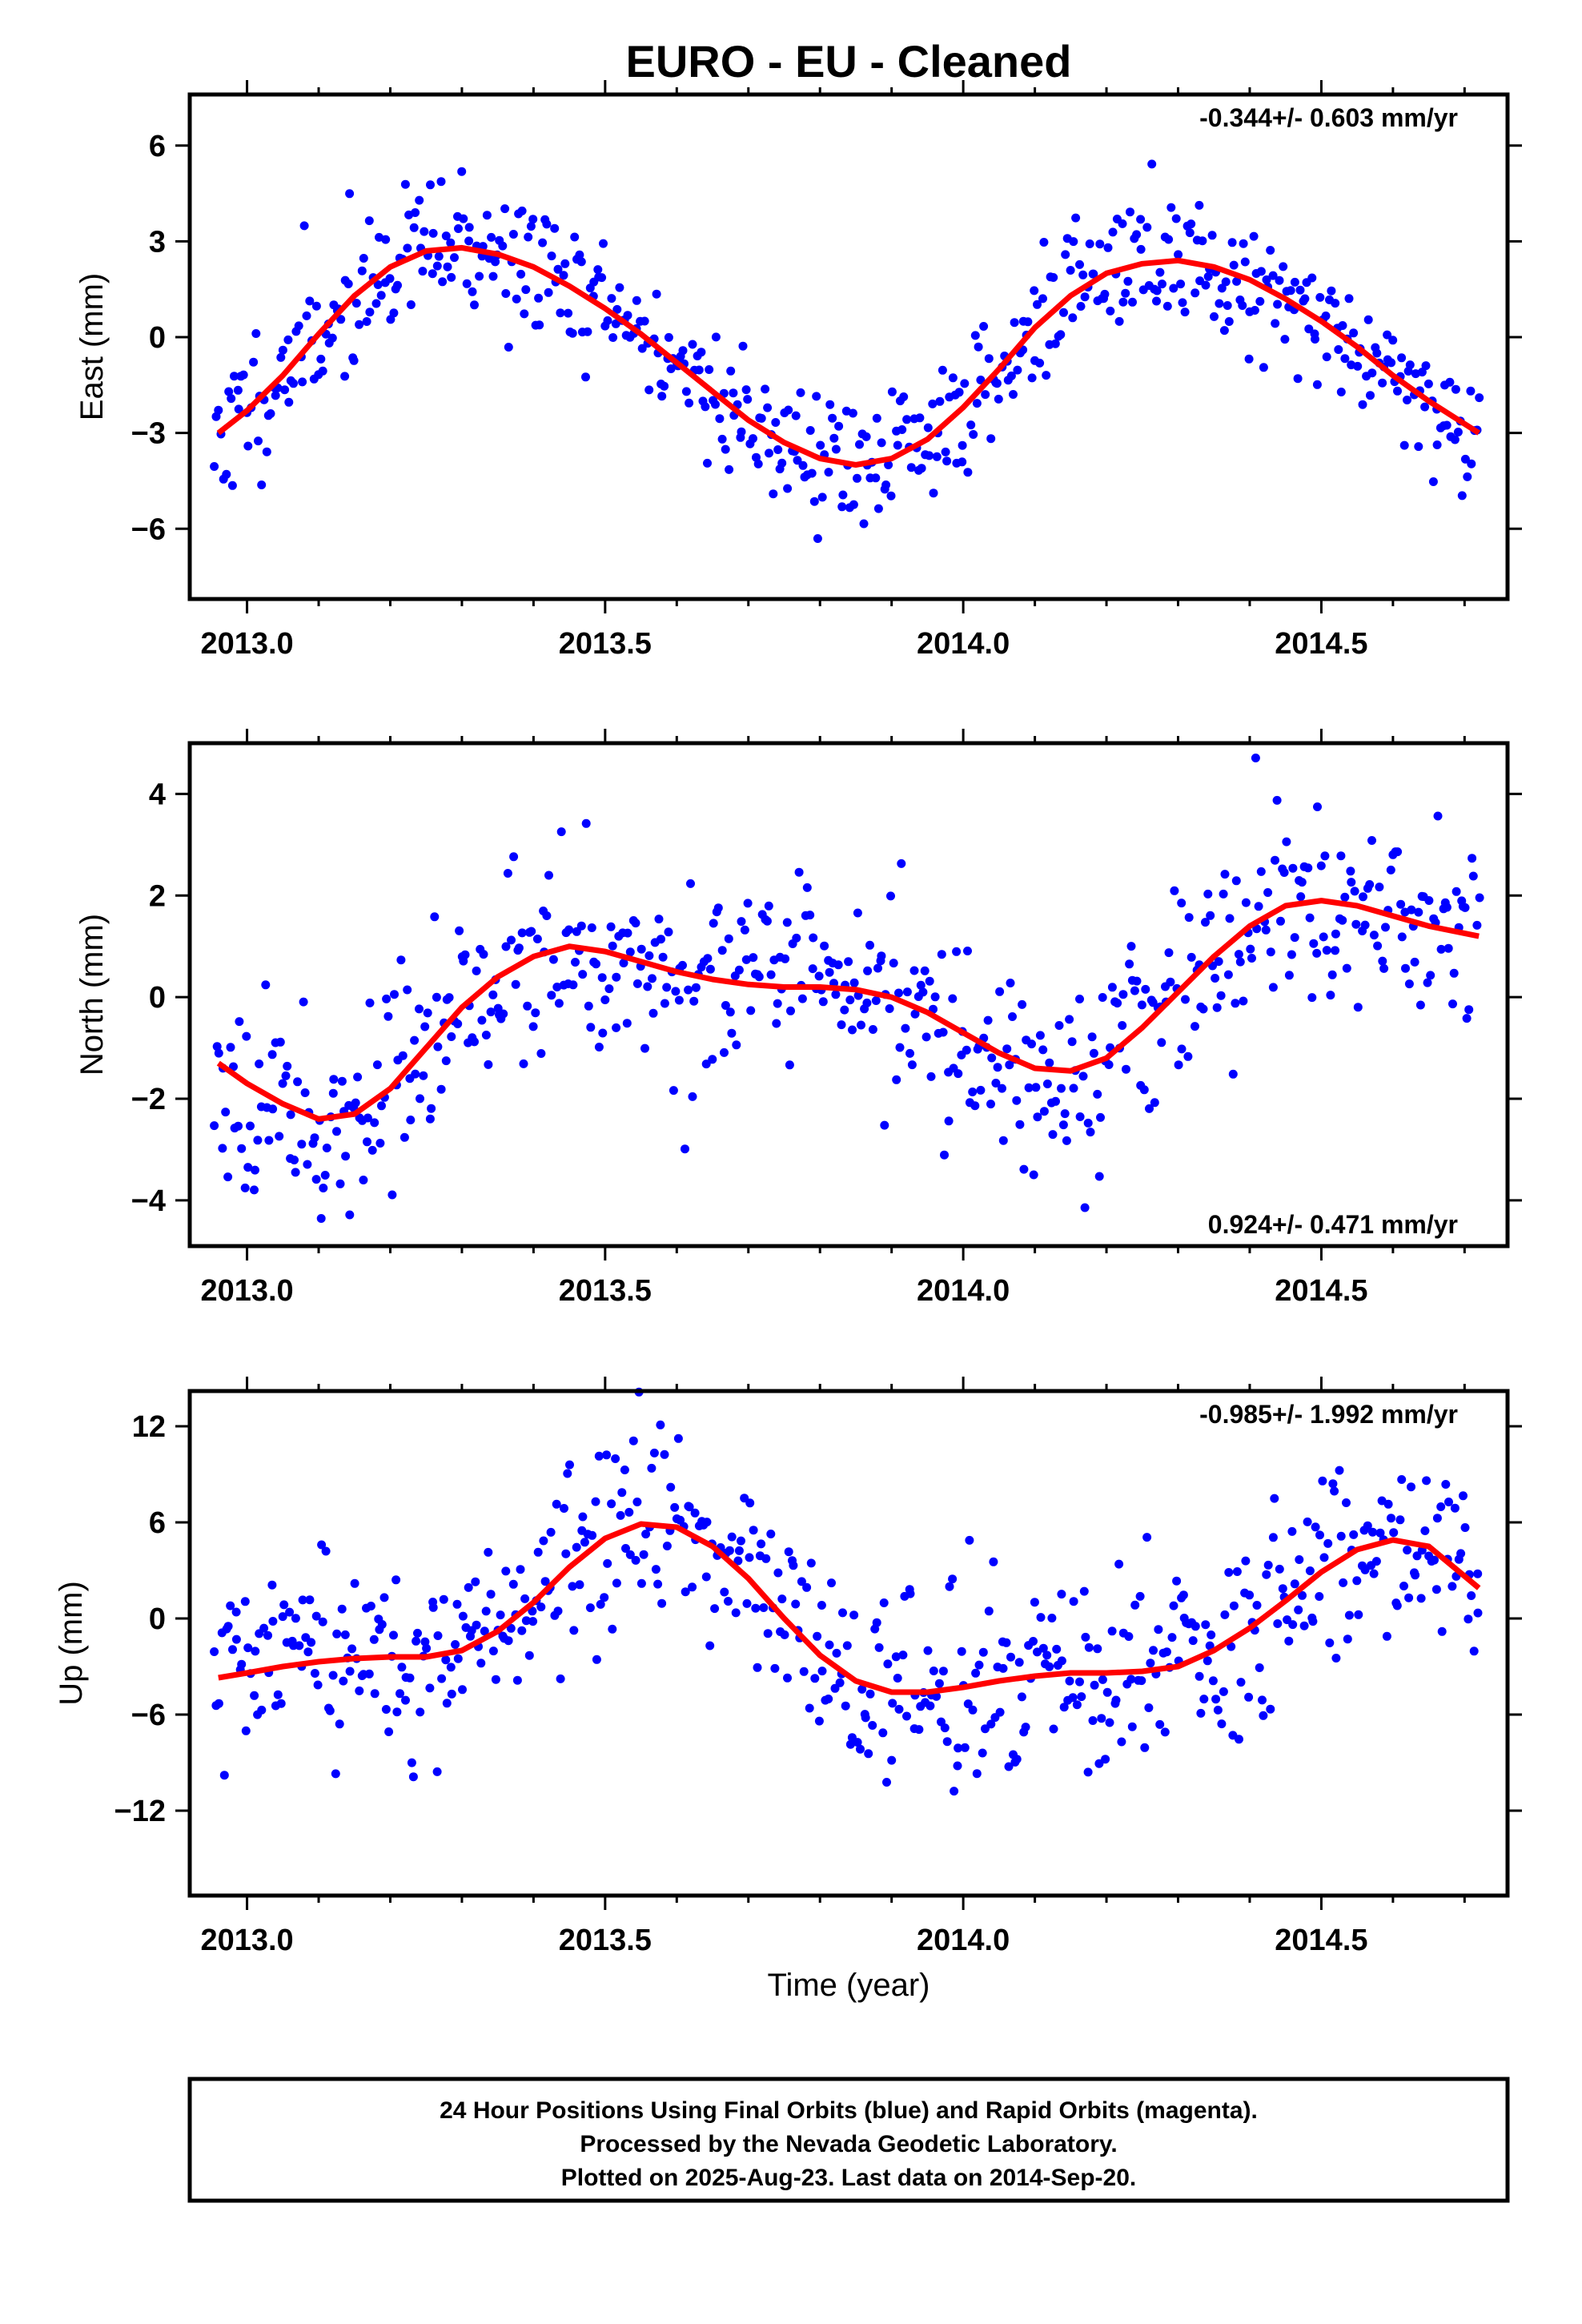  I want to click on up-x-tick-label: 2014.5, so click(1321, 1940).